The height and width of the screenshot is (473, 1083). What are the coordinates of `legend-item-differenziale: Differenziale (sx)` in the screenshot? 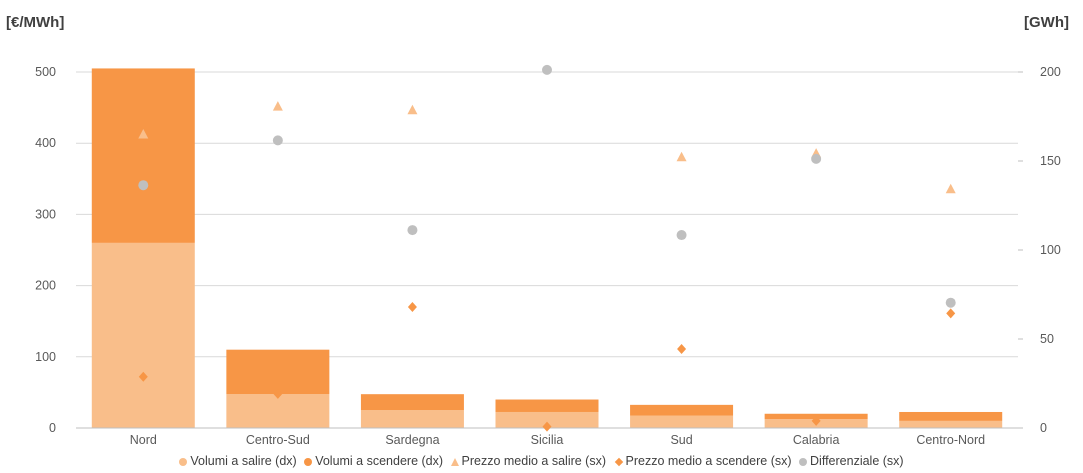 It's located at (851, 461).